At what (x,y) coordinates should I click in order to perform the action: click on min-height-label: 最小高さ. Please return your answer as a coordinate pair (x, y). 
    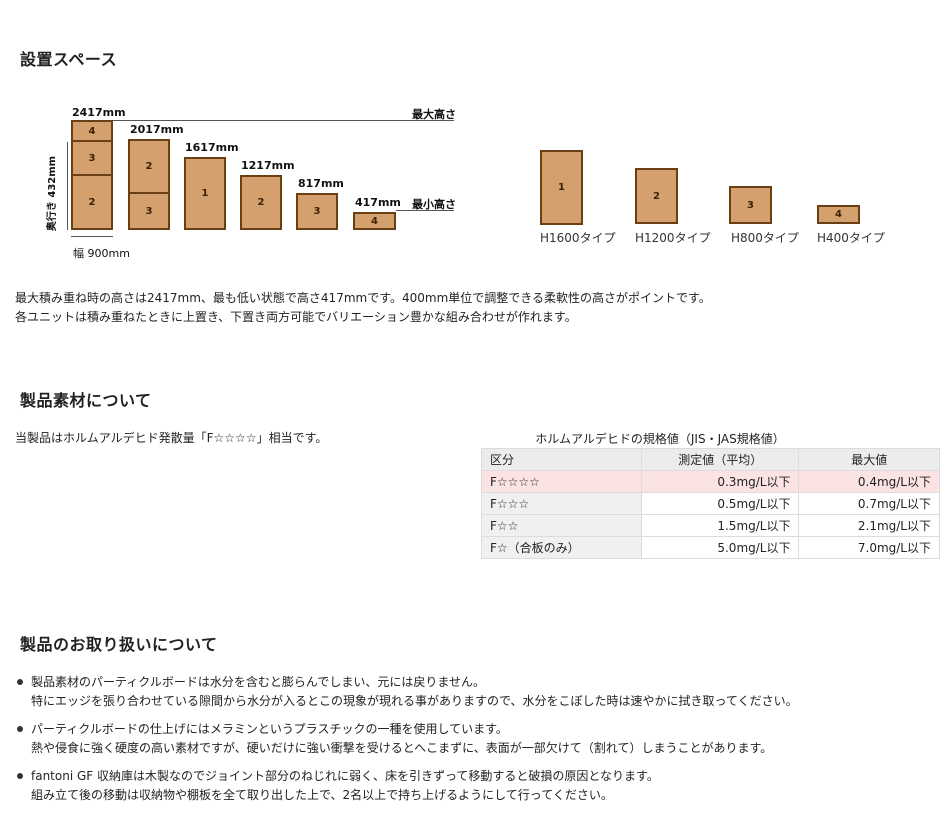
    Looking at the image, I should click on (434, 204).